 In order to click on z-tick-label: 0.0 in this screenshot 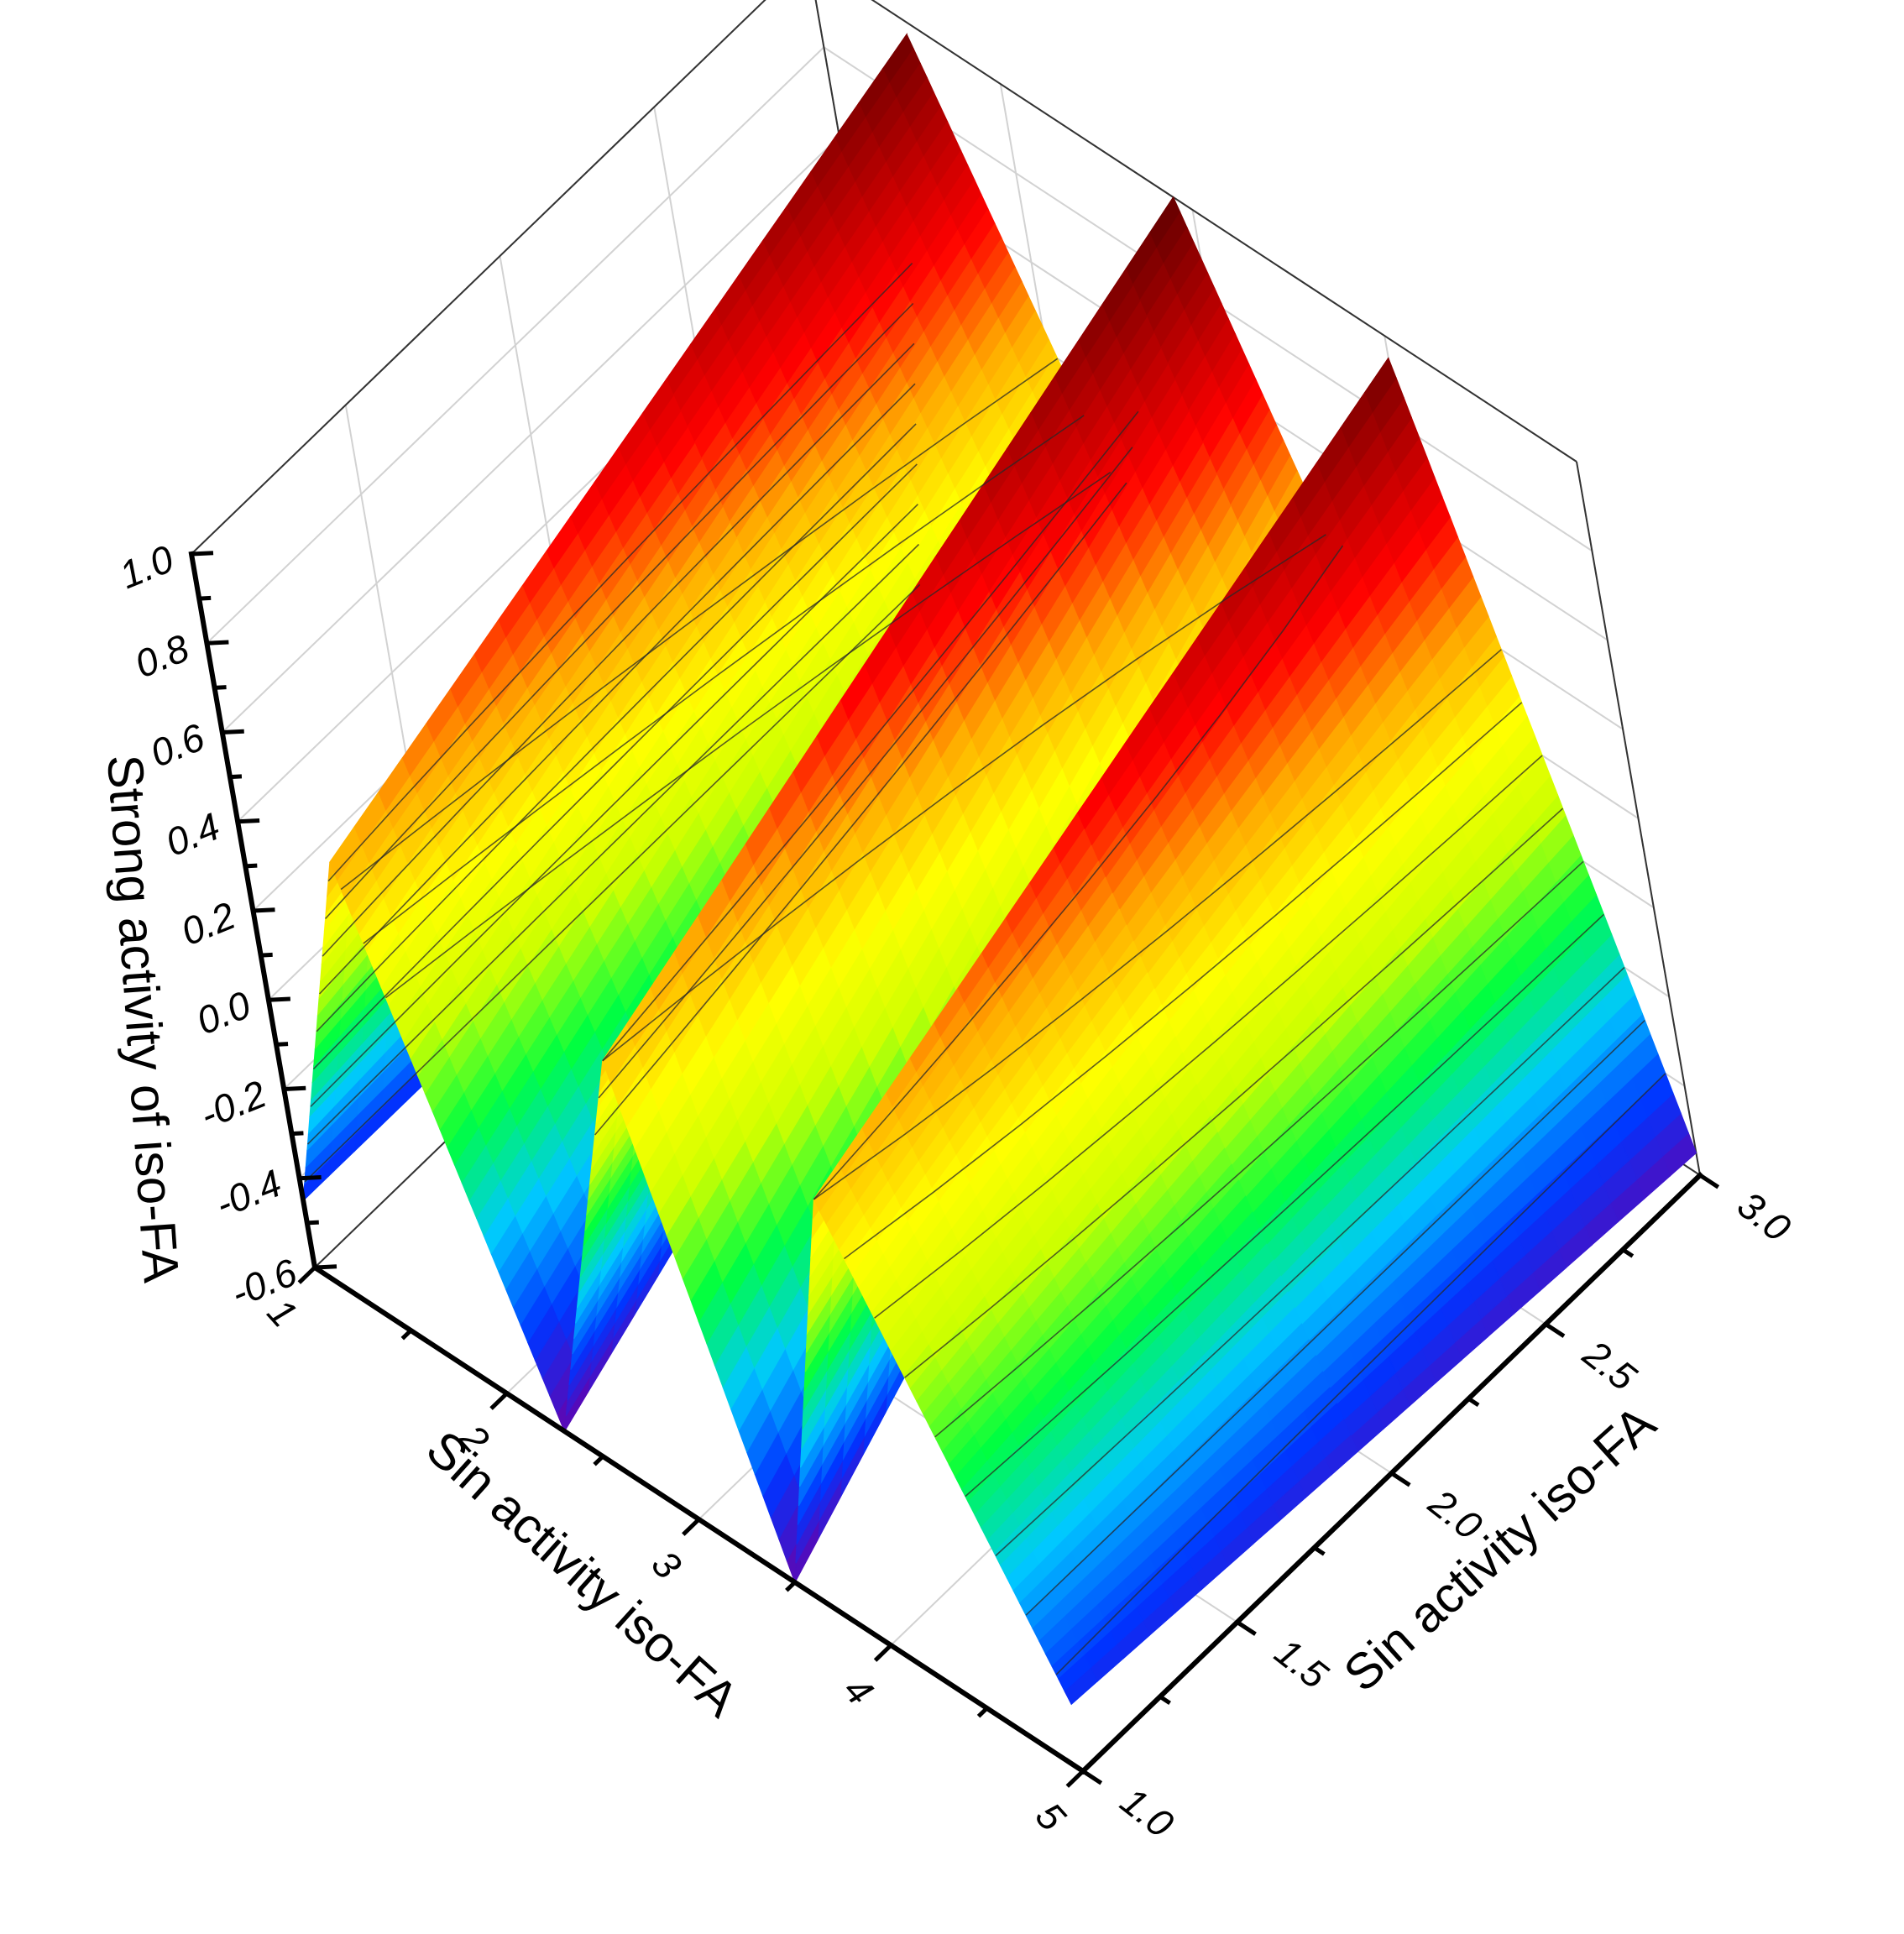, I will do `click(224, 1013)`.